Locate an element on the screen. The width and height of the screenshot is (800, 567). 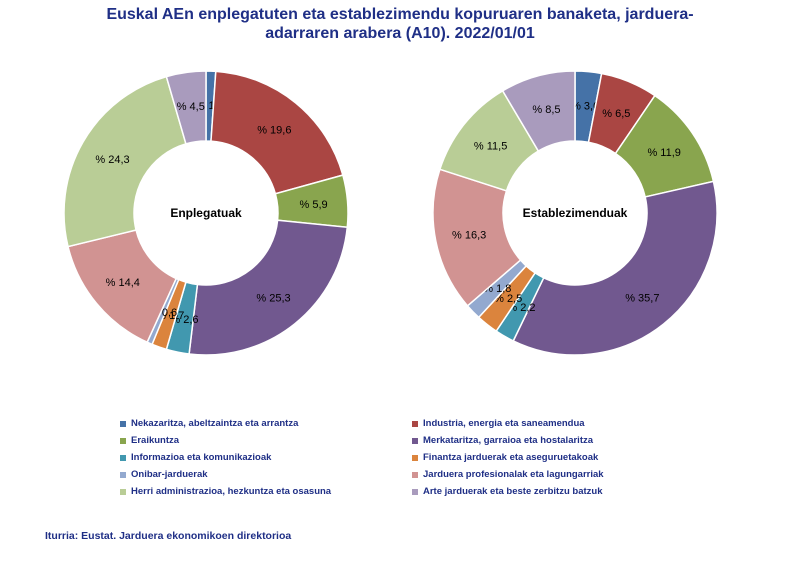
data-label-1-3: % 35,7 is located at coordinates (642, 298).